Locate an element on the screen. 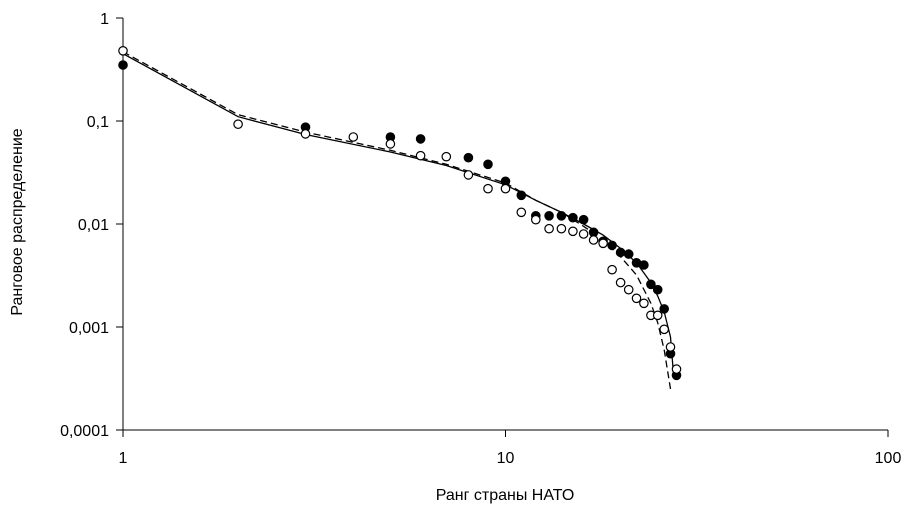  y-axis-title: Ранговое распределение is located at coordinates (17, 221).